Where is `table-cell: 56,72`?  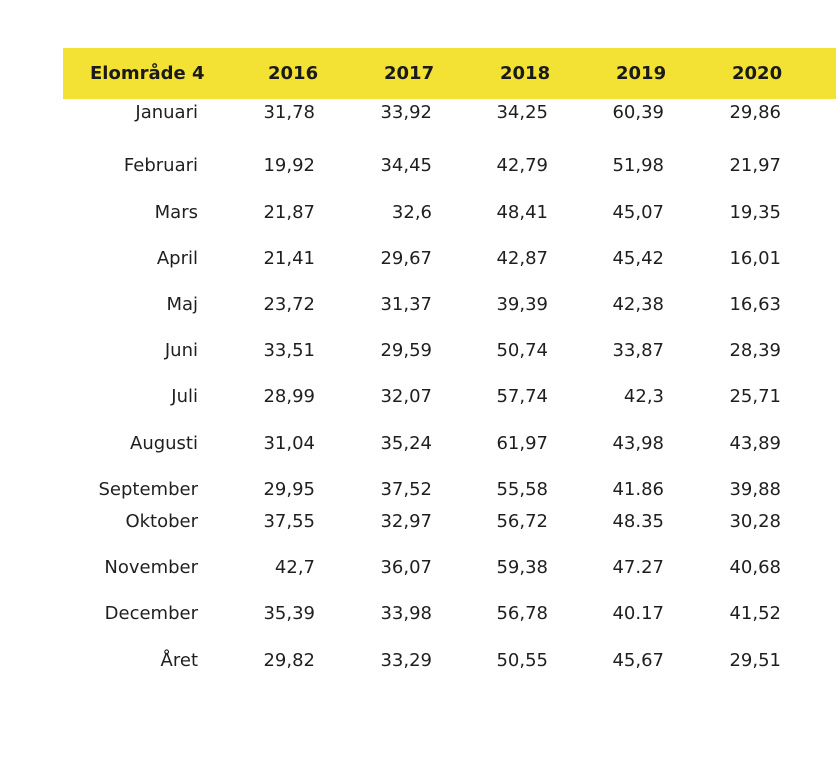 table-cell: 56,72 is located at coordinates (522, 521).